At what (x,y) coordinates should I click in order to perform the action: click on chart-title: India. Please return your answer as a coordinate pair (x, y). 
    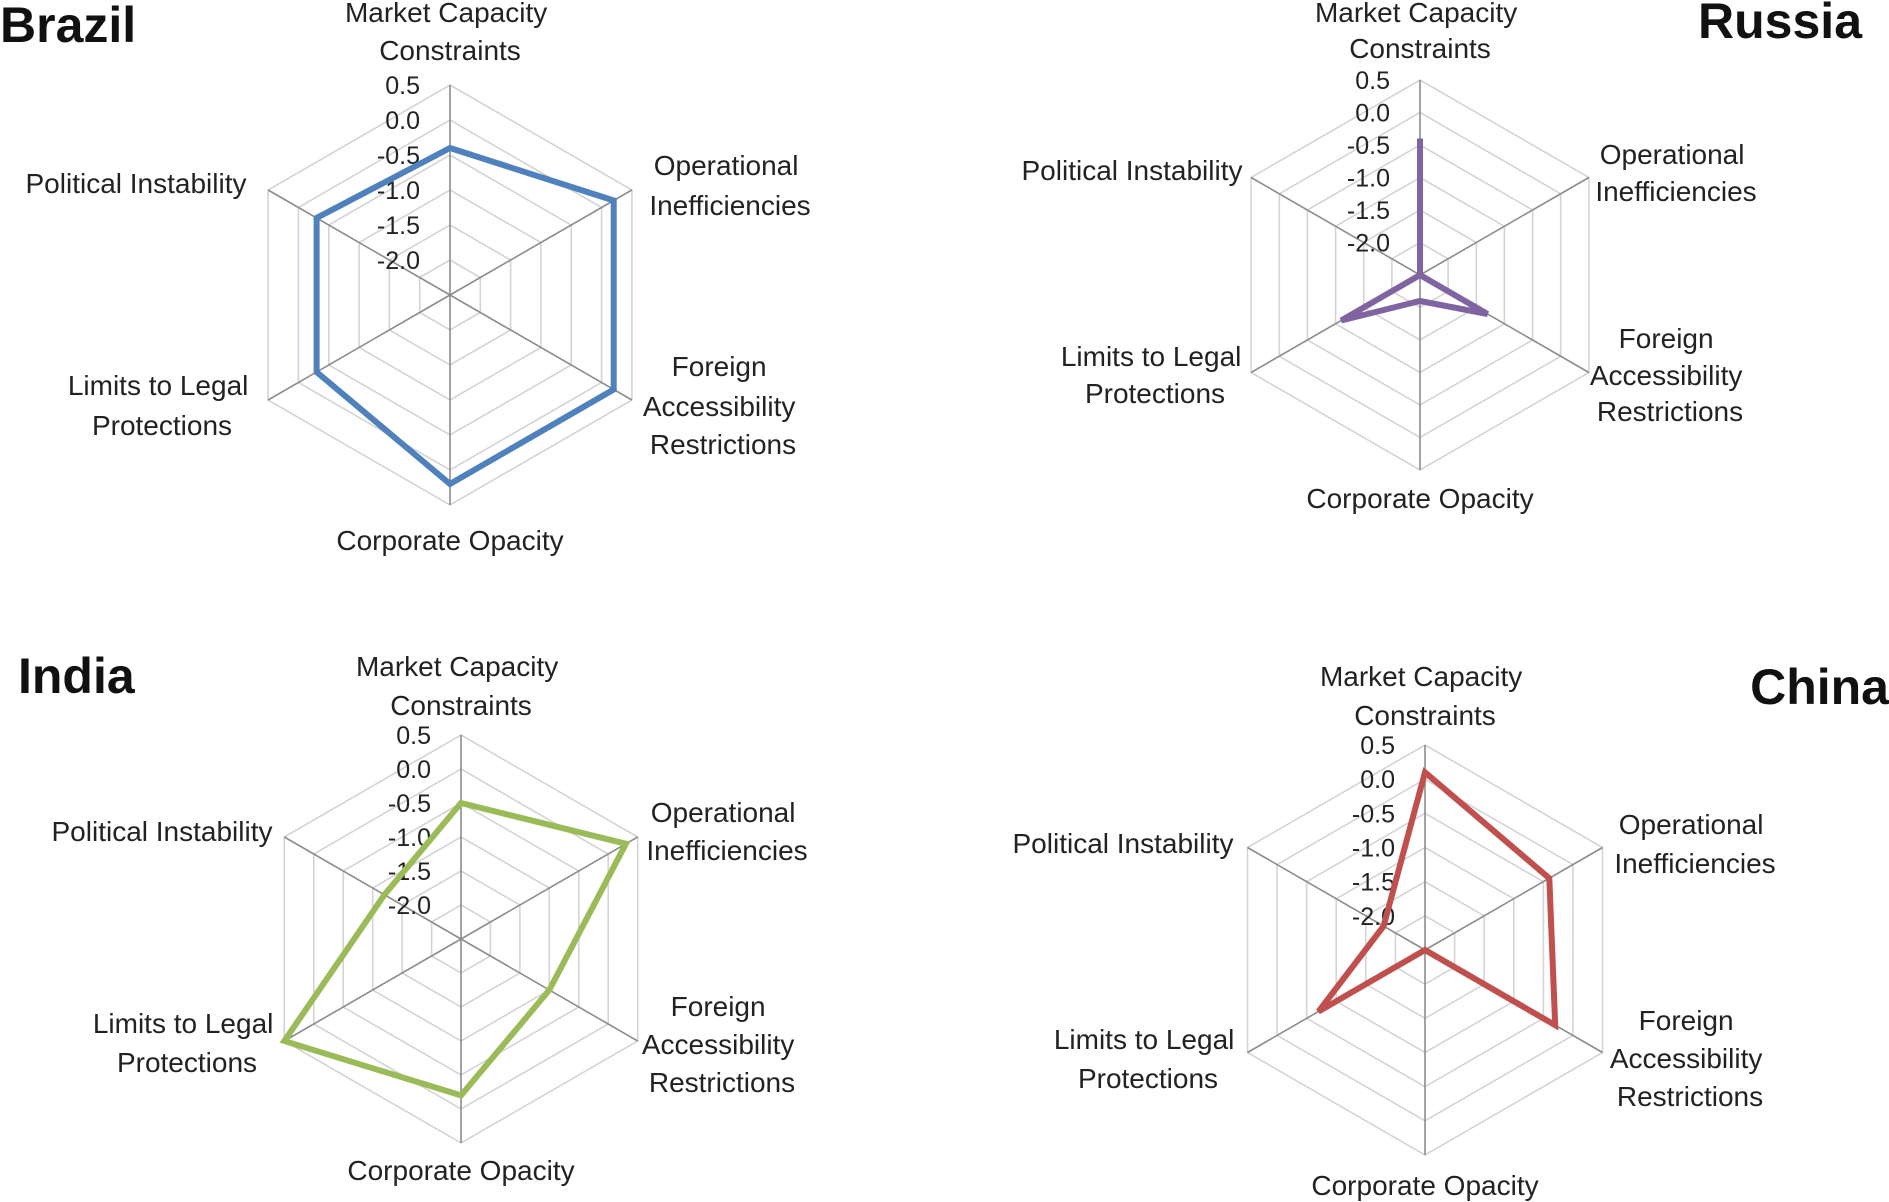
    Looking at the image, I should click on (77, 676).